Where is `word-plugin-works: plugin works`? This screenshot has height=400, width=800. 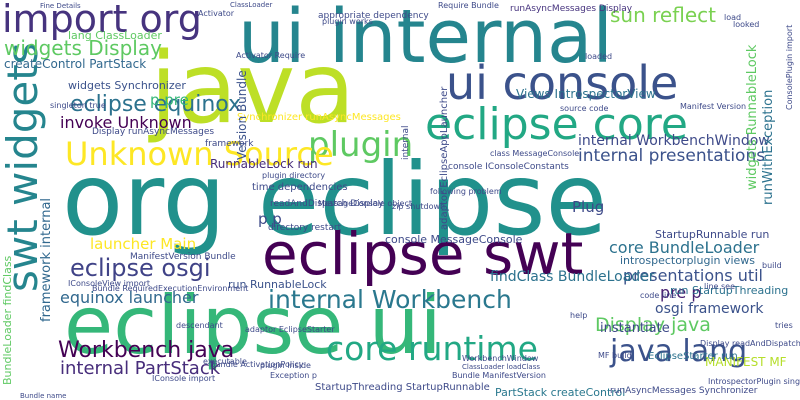
word-plugin-works: plugin works is located at coordinates (347, 21).